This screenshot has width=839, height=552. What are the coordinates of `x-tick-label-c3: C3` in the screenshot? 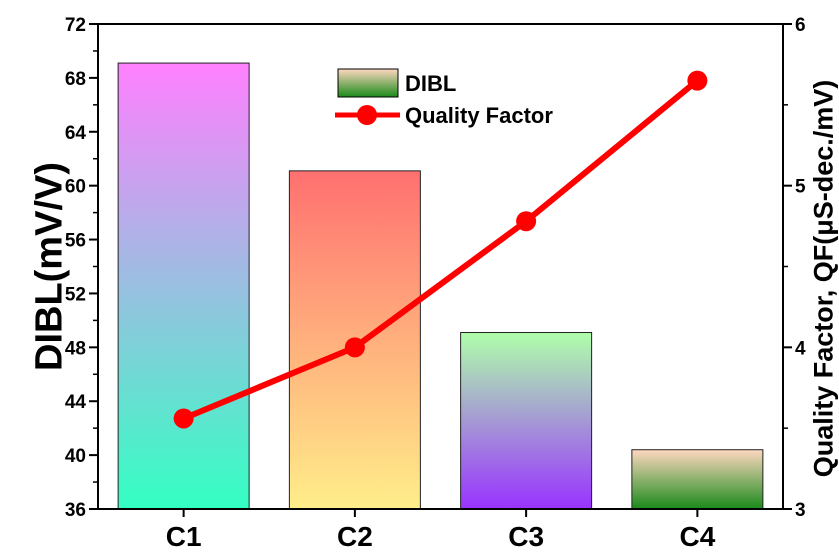 It's located at (526, 536).